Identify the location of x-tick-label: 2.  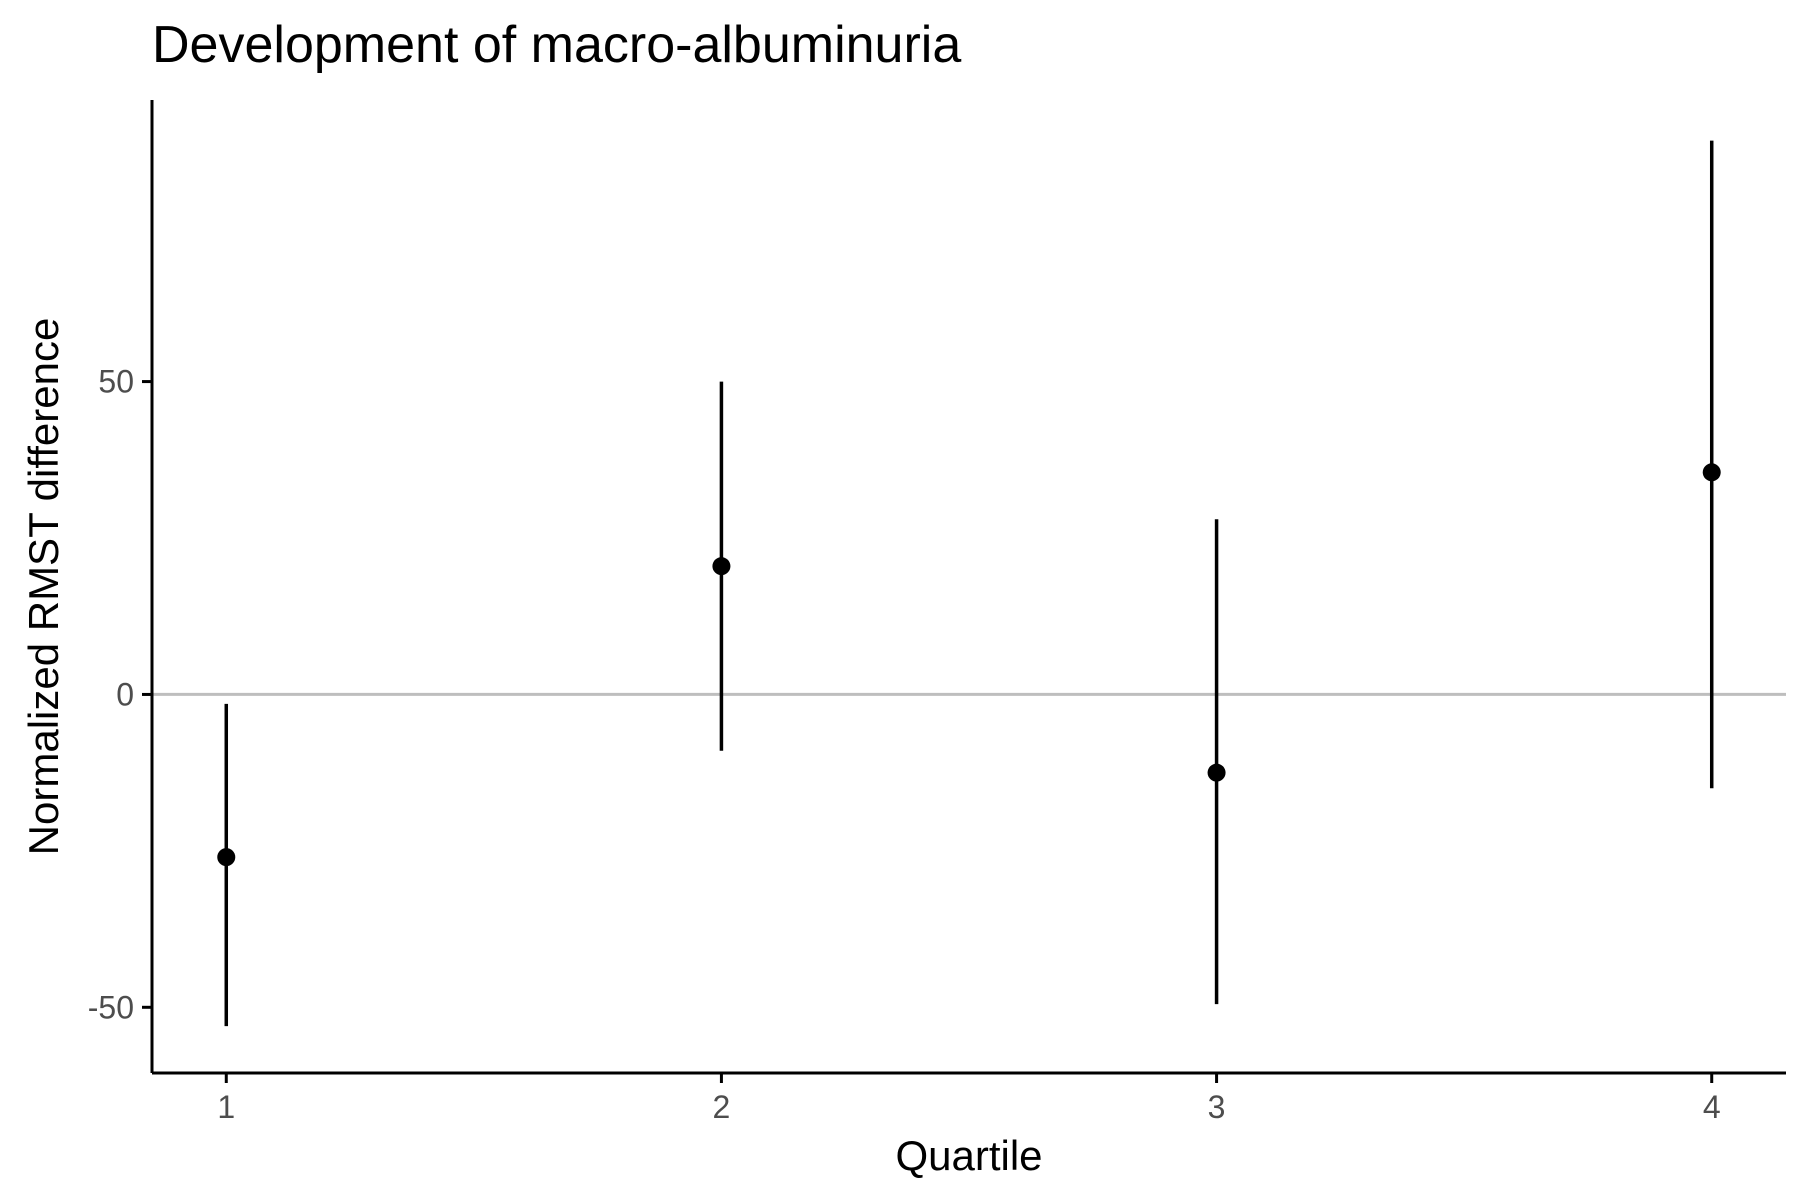
(722, 1107).